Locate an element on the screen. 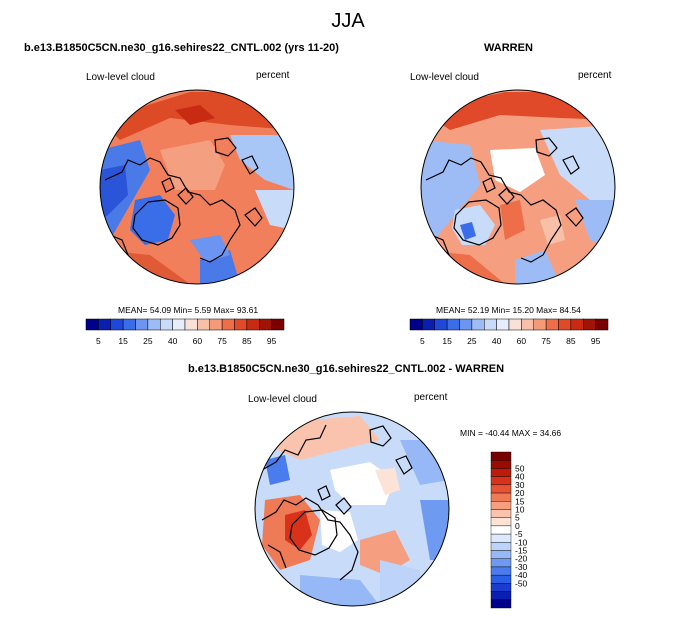  panel-1-stats: MEAN= 54.09 Min= 5.59 Max= 93.61 is located at coordinates (188, 310).